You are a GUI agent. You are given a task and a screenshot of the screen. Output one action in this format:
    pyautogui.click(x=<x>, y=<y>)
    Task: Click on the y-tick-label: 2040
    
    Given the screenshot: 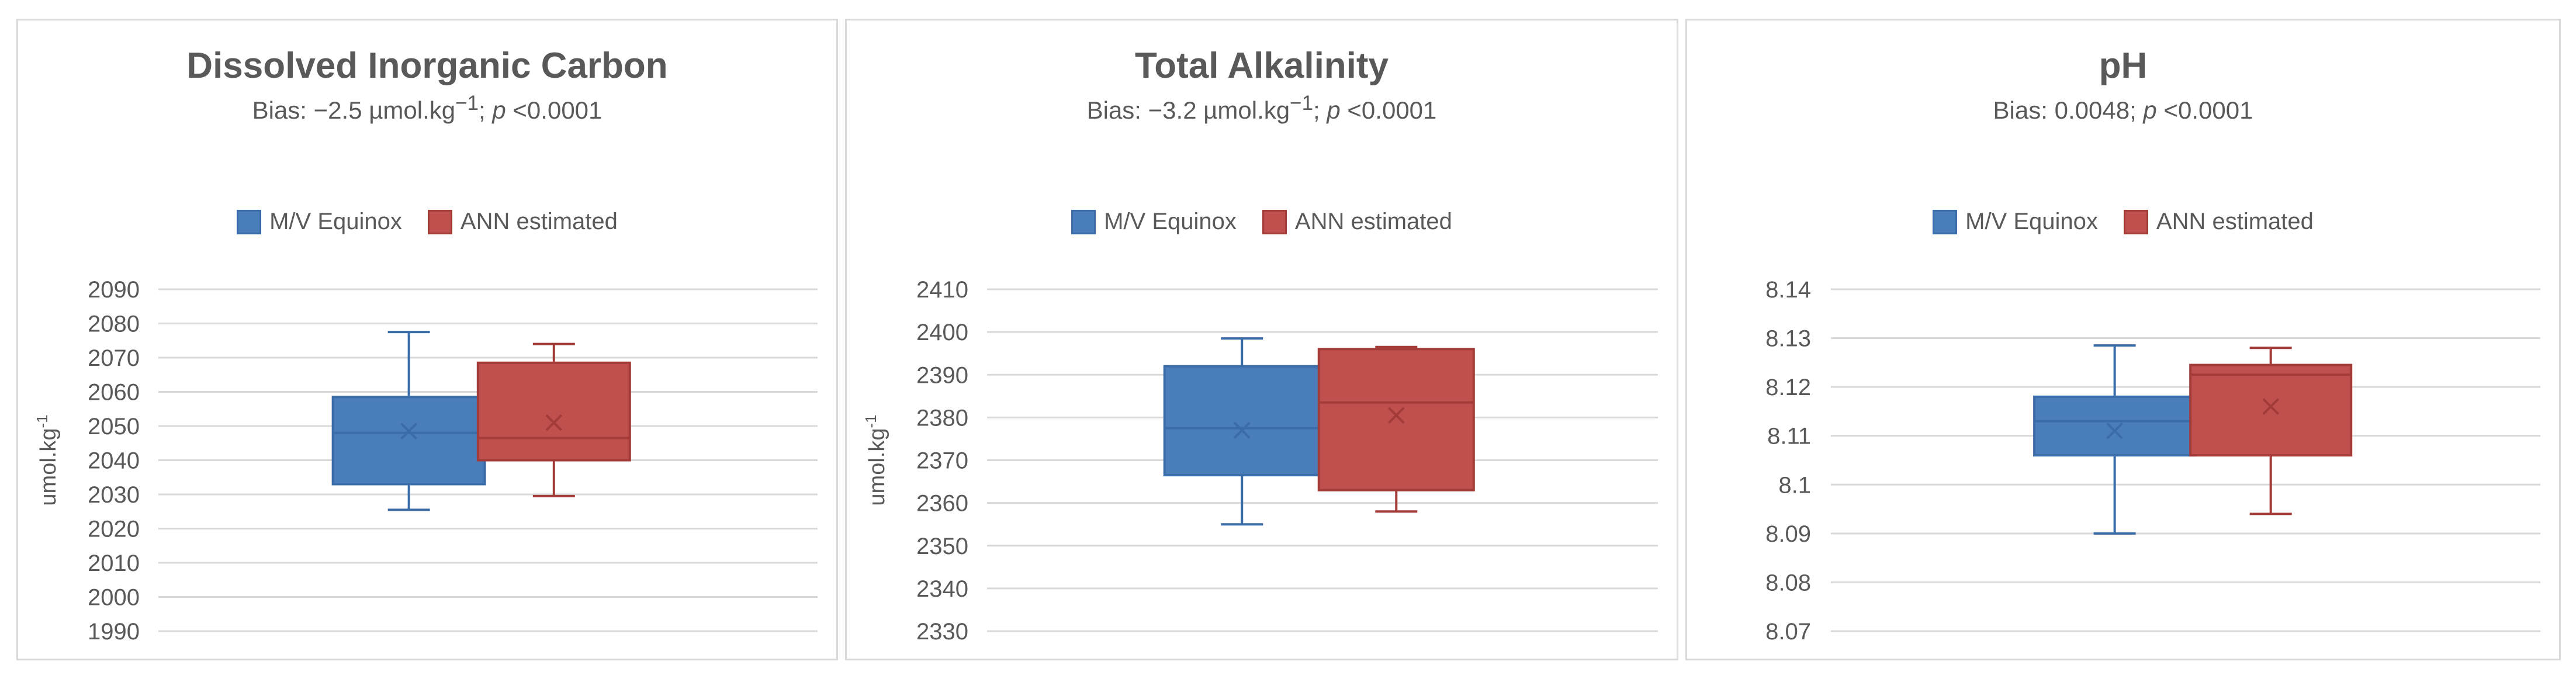 What is the action you would take?
    pyautogui.click(x=114, y=461)
    